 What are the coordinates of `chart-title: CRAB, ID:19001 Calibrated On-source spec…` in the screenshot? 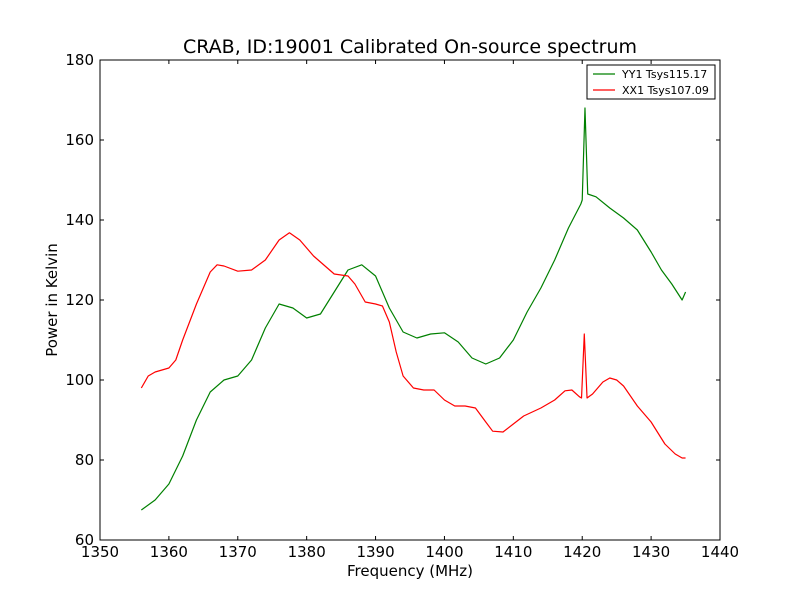 It's located at (410, 47).